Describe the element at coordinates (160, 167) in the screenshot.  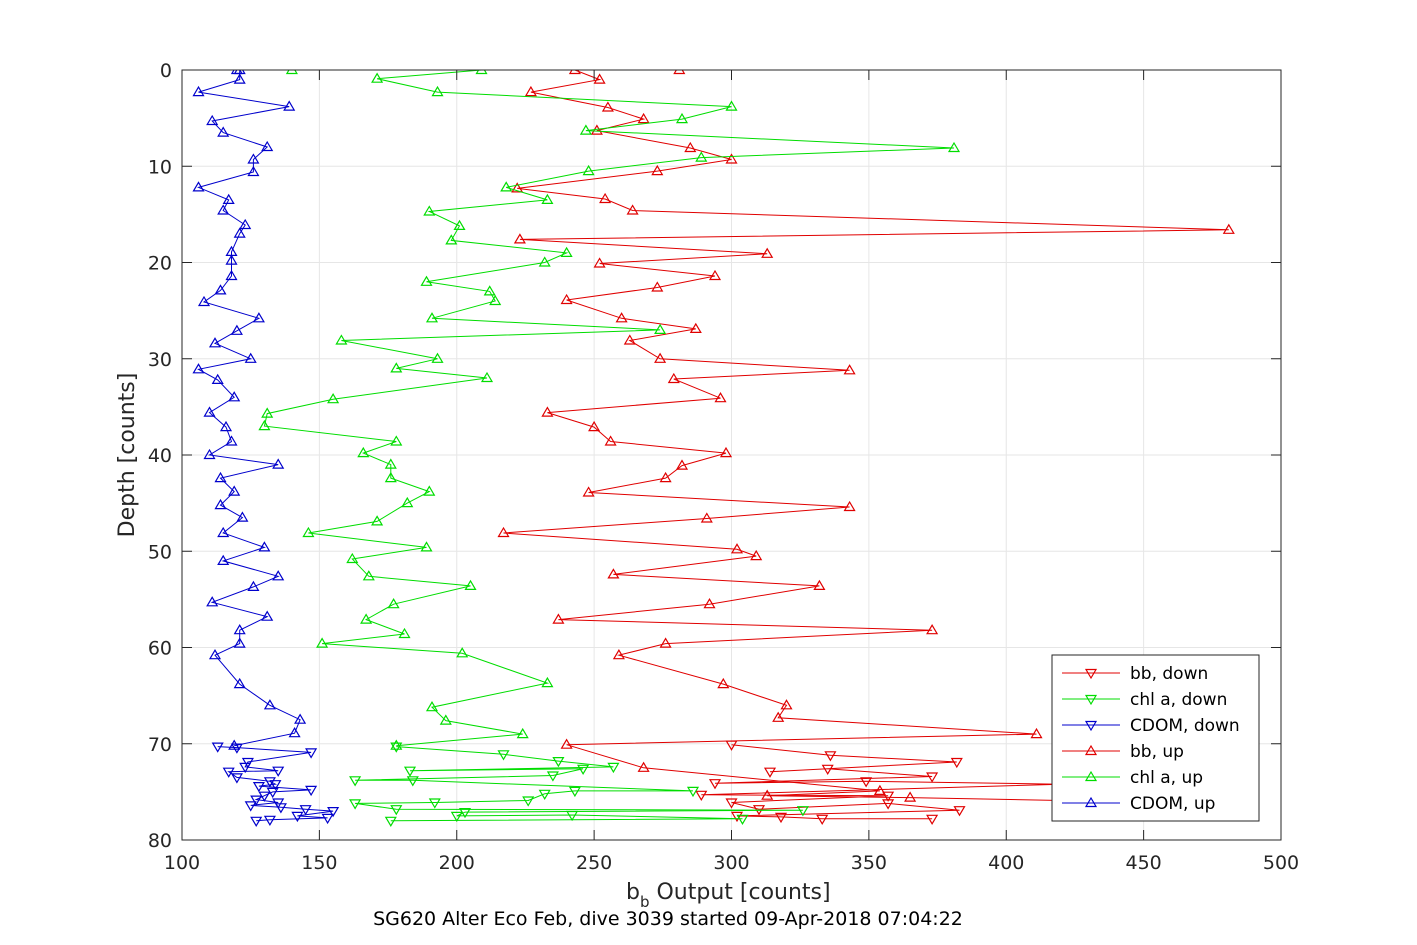
I see `y-tick-label: 10` at that location.